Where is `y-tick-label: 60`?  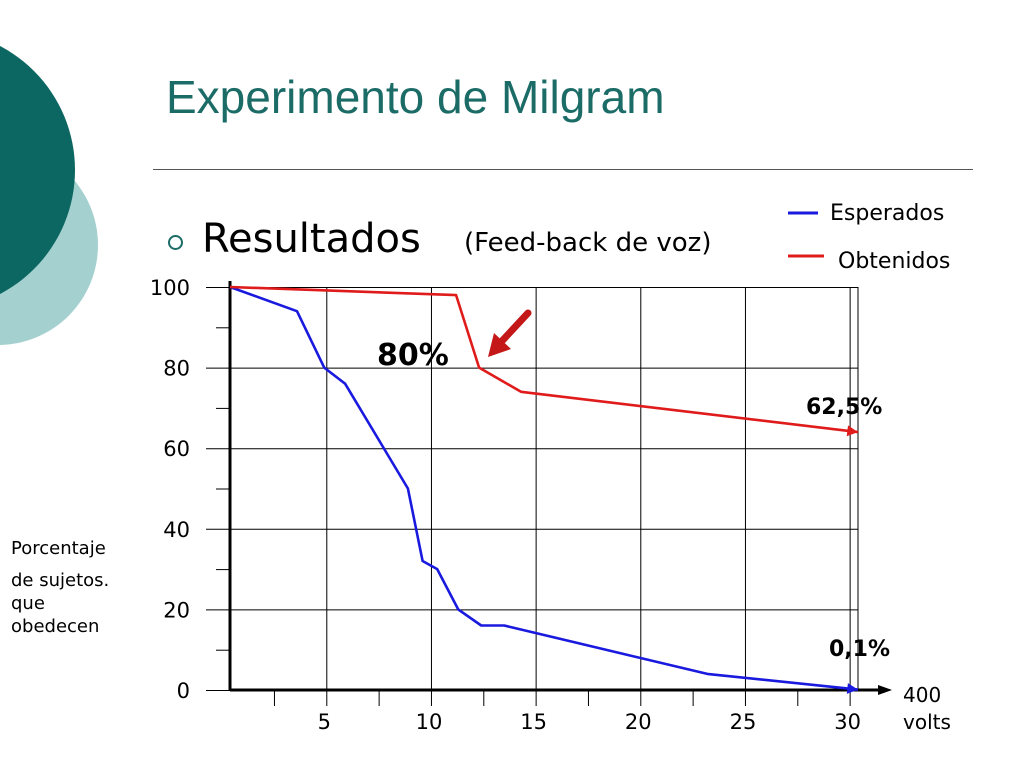
y-tick-label: 60 is located at coordinates (176, 449).